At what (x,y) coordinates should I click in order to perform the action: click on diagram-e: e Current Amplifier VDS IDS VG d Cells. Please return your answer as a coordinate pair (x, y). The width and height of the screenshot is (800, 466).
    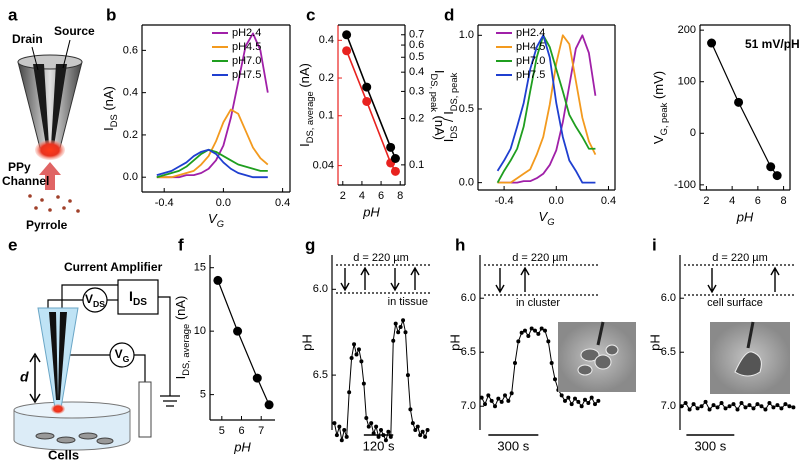
    Looking at the image, I should click on (94, 348).